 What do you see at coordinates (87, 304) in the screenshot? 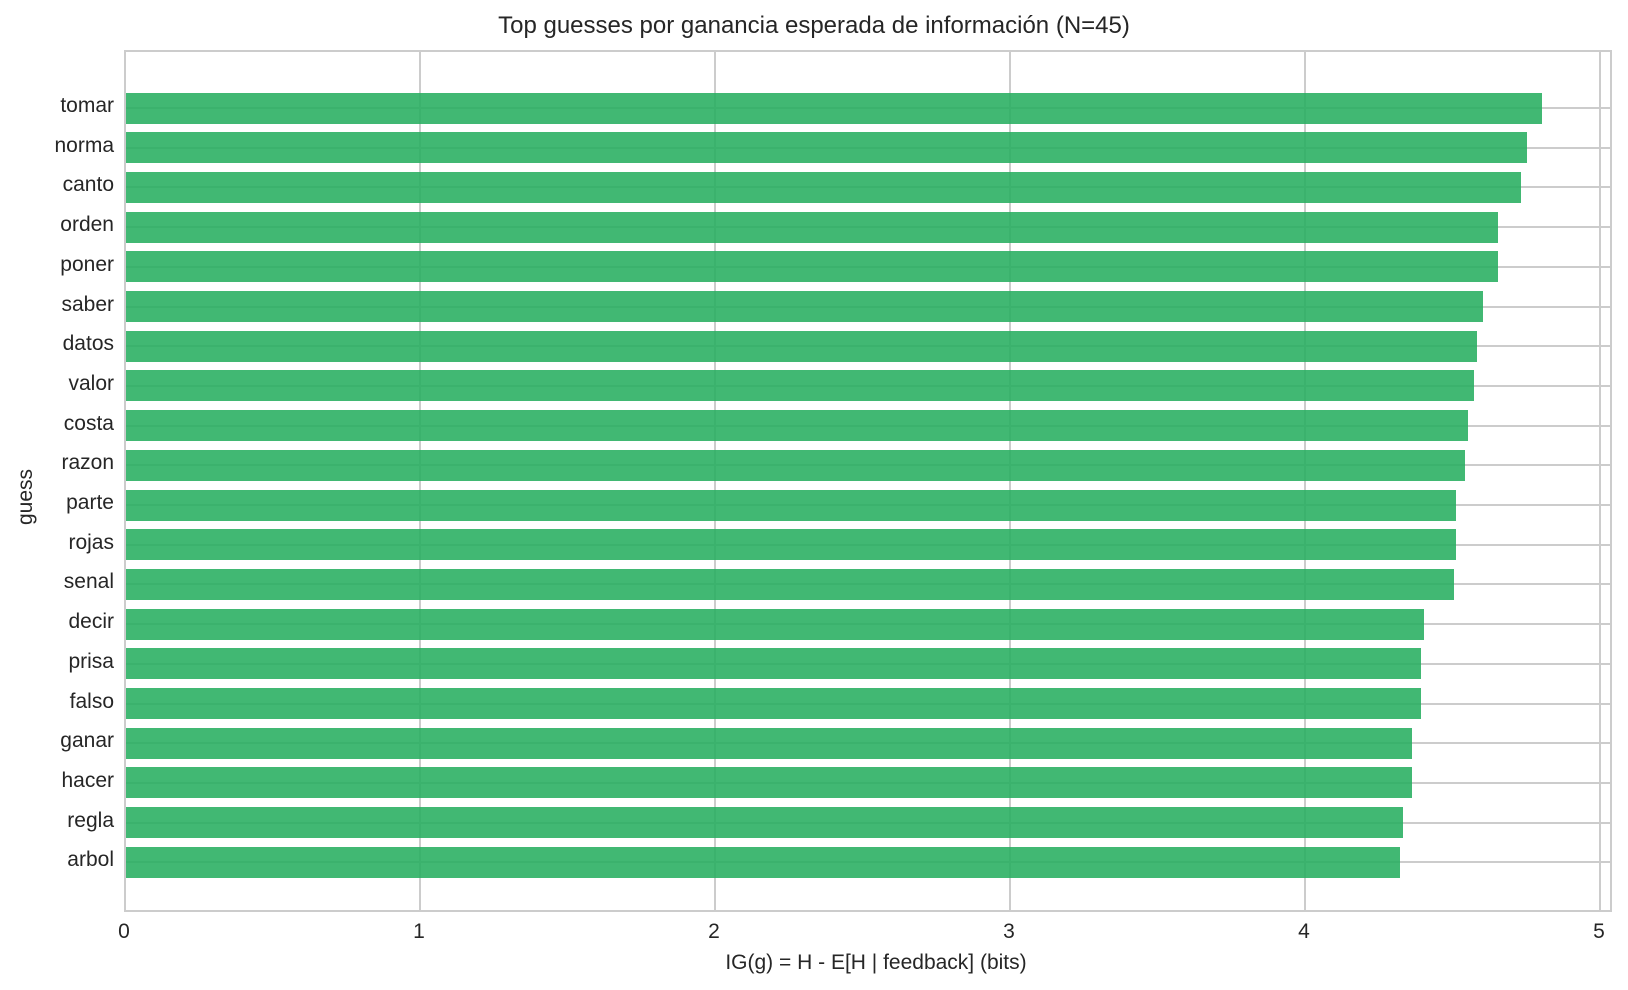
I see `y-tick-label: saber` at bounding box center [87, 304].